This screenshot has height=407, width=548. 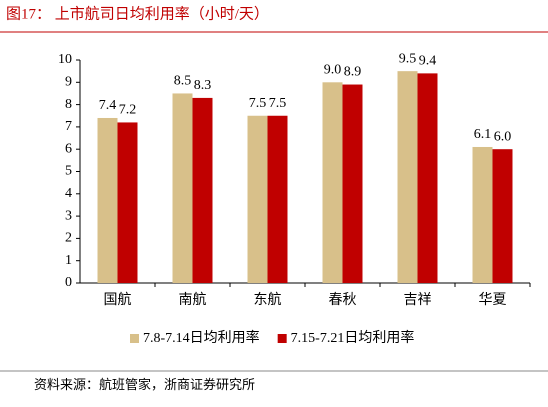 What do you see at coordinates (503, 136) in the screenshot?
I see `value-label: 6.0` at bounding box center [503, 136].